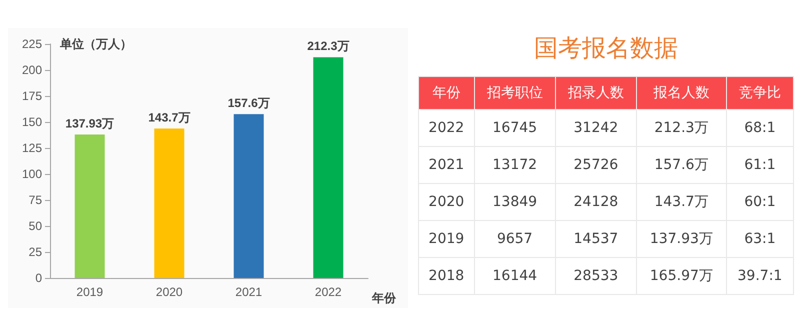 This screenshot has width=800, height=320. What do you see at coordinates (515, 128) in the screenshot?
I see `text: 16745` at bounding box center [515, 128].